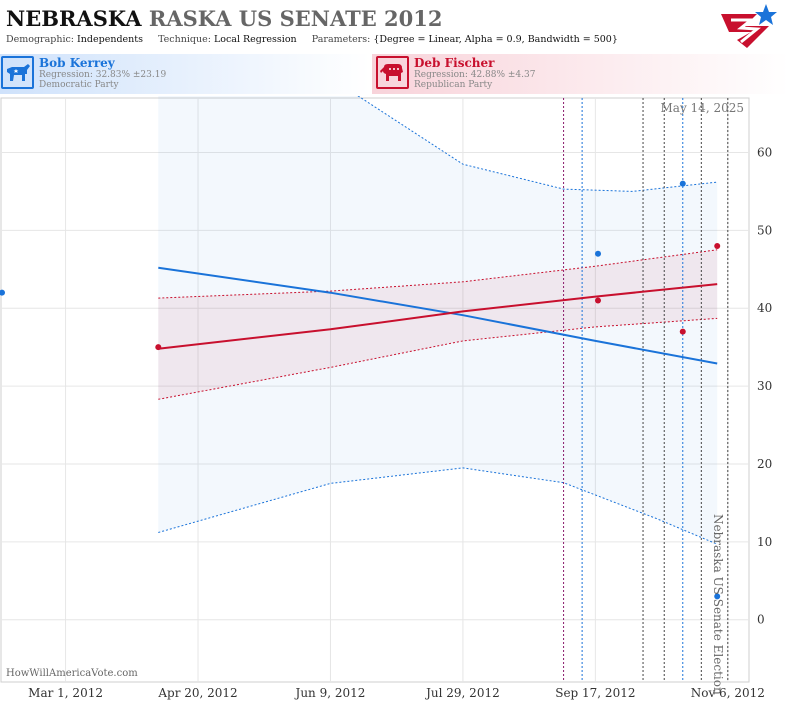  What do you see at coordinates (764, 230) in the screenshot?
I see `y-tick-label: 50` at bounding box center [764, 230].